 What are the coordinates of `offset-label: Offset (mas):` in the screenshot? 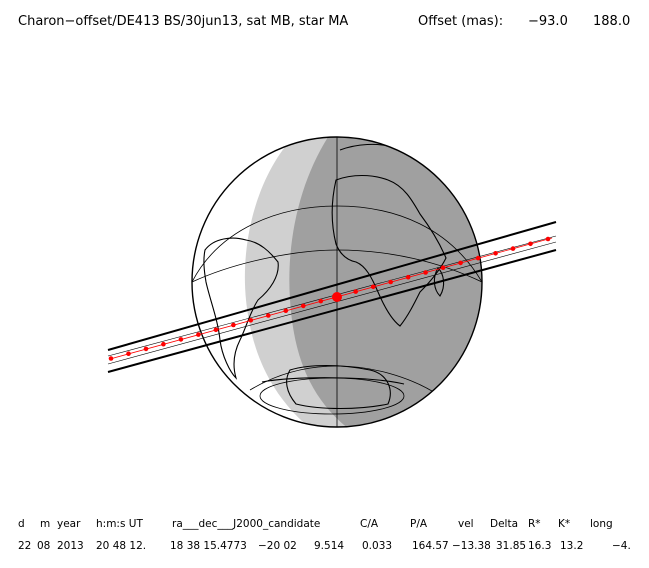 It's located at (461, 21).